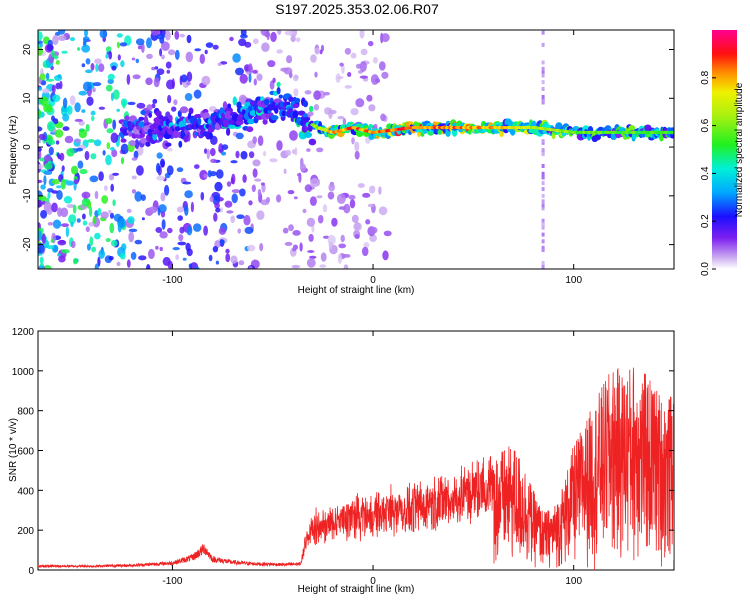 The height and width of the screenshot is (600, 750). What do you see at coordinates (373, 280) in the screenshot?
I see `x-tick-label: 0` at bounding box center [373, 280].